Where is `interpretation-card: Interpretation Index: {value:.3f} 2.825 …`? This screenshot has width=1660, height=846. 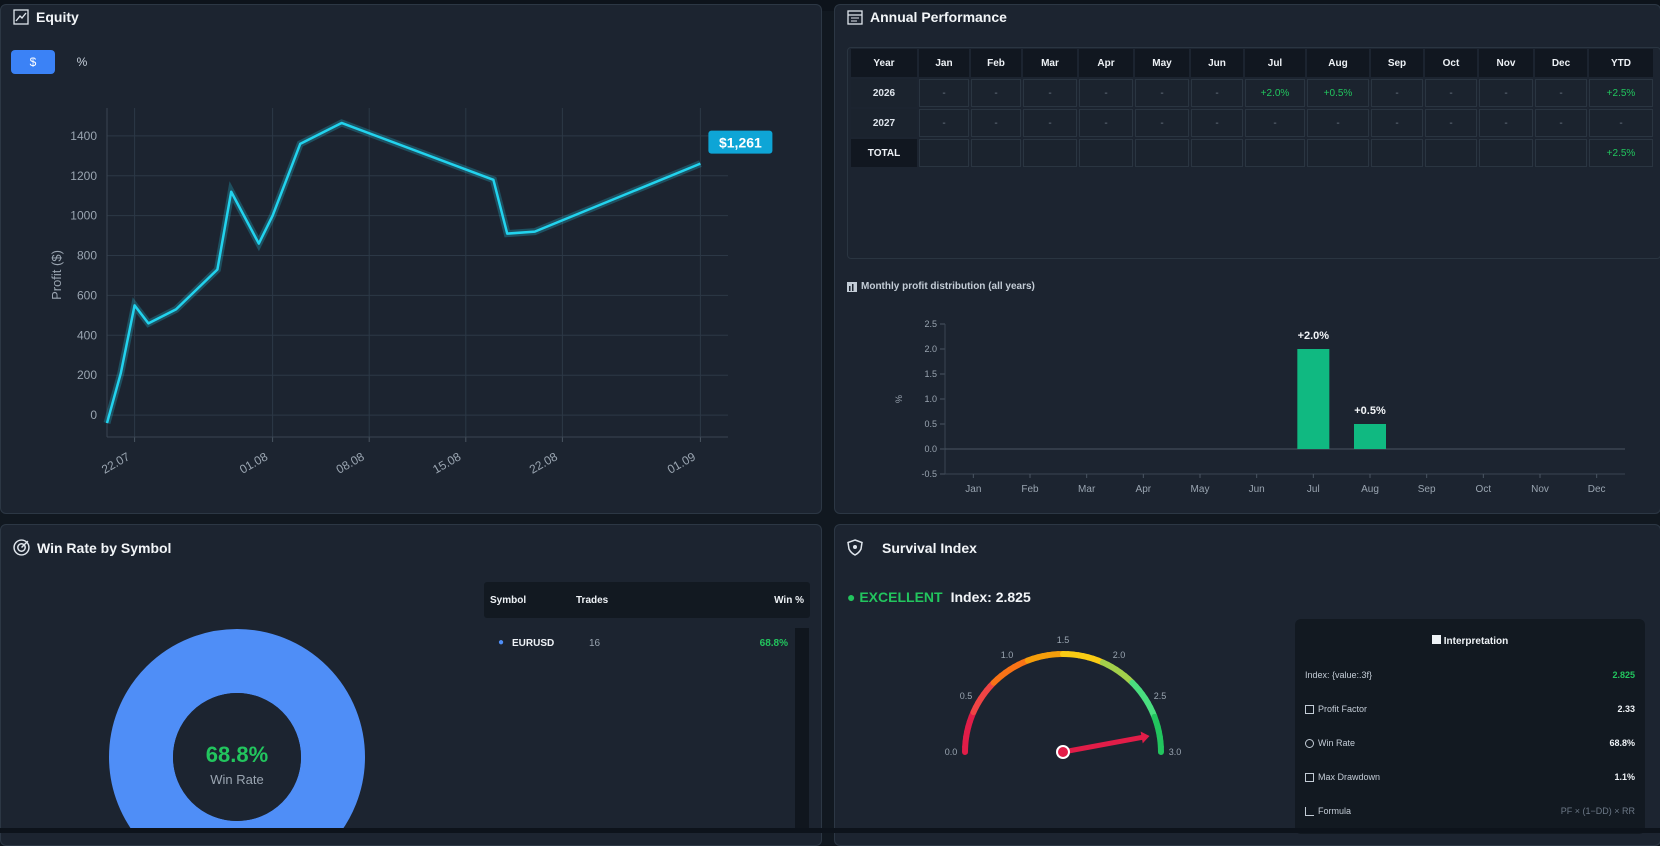 interpretation-card: Interpretation Index: {value:.3f} 2.825 … is located at coordinates (1470, 726).